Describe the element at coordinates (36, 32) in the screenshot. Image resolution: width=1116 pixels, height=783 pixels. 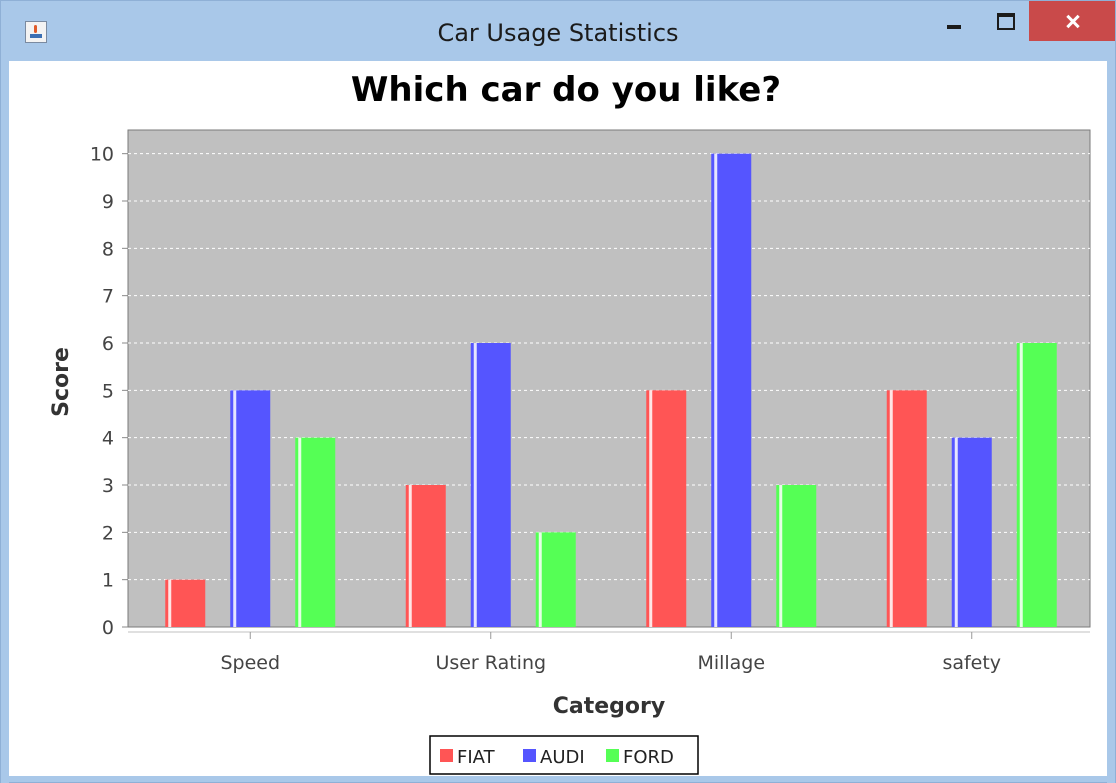
I see `java-cup-icon` at that location.